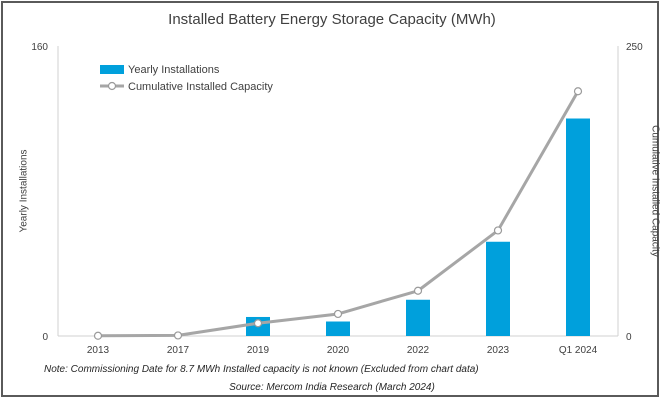  What do you see at coordinates (418, 350) in the screenshot?
I see `x-tick-label: 2022` at bounding box center [418, 350].